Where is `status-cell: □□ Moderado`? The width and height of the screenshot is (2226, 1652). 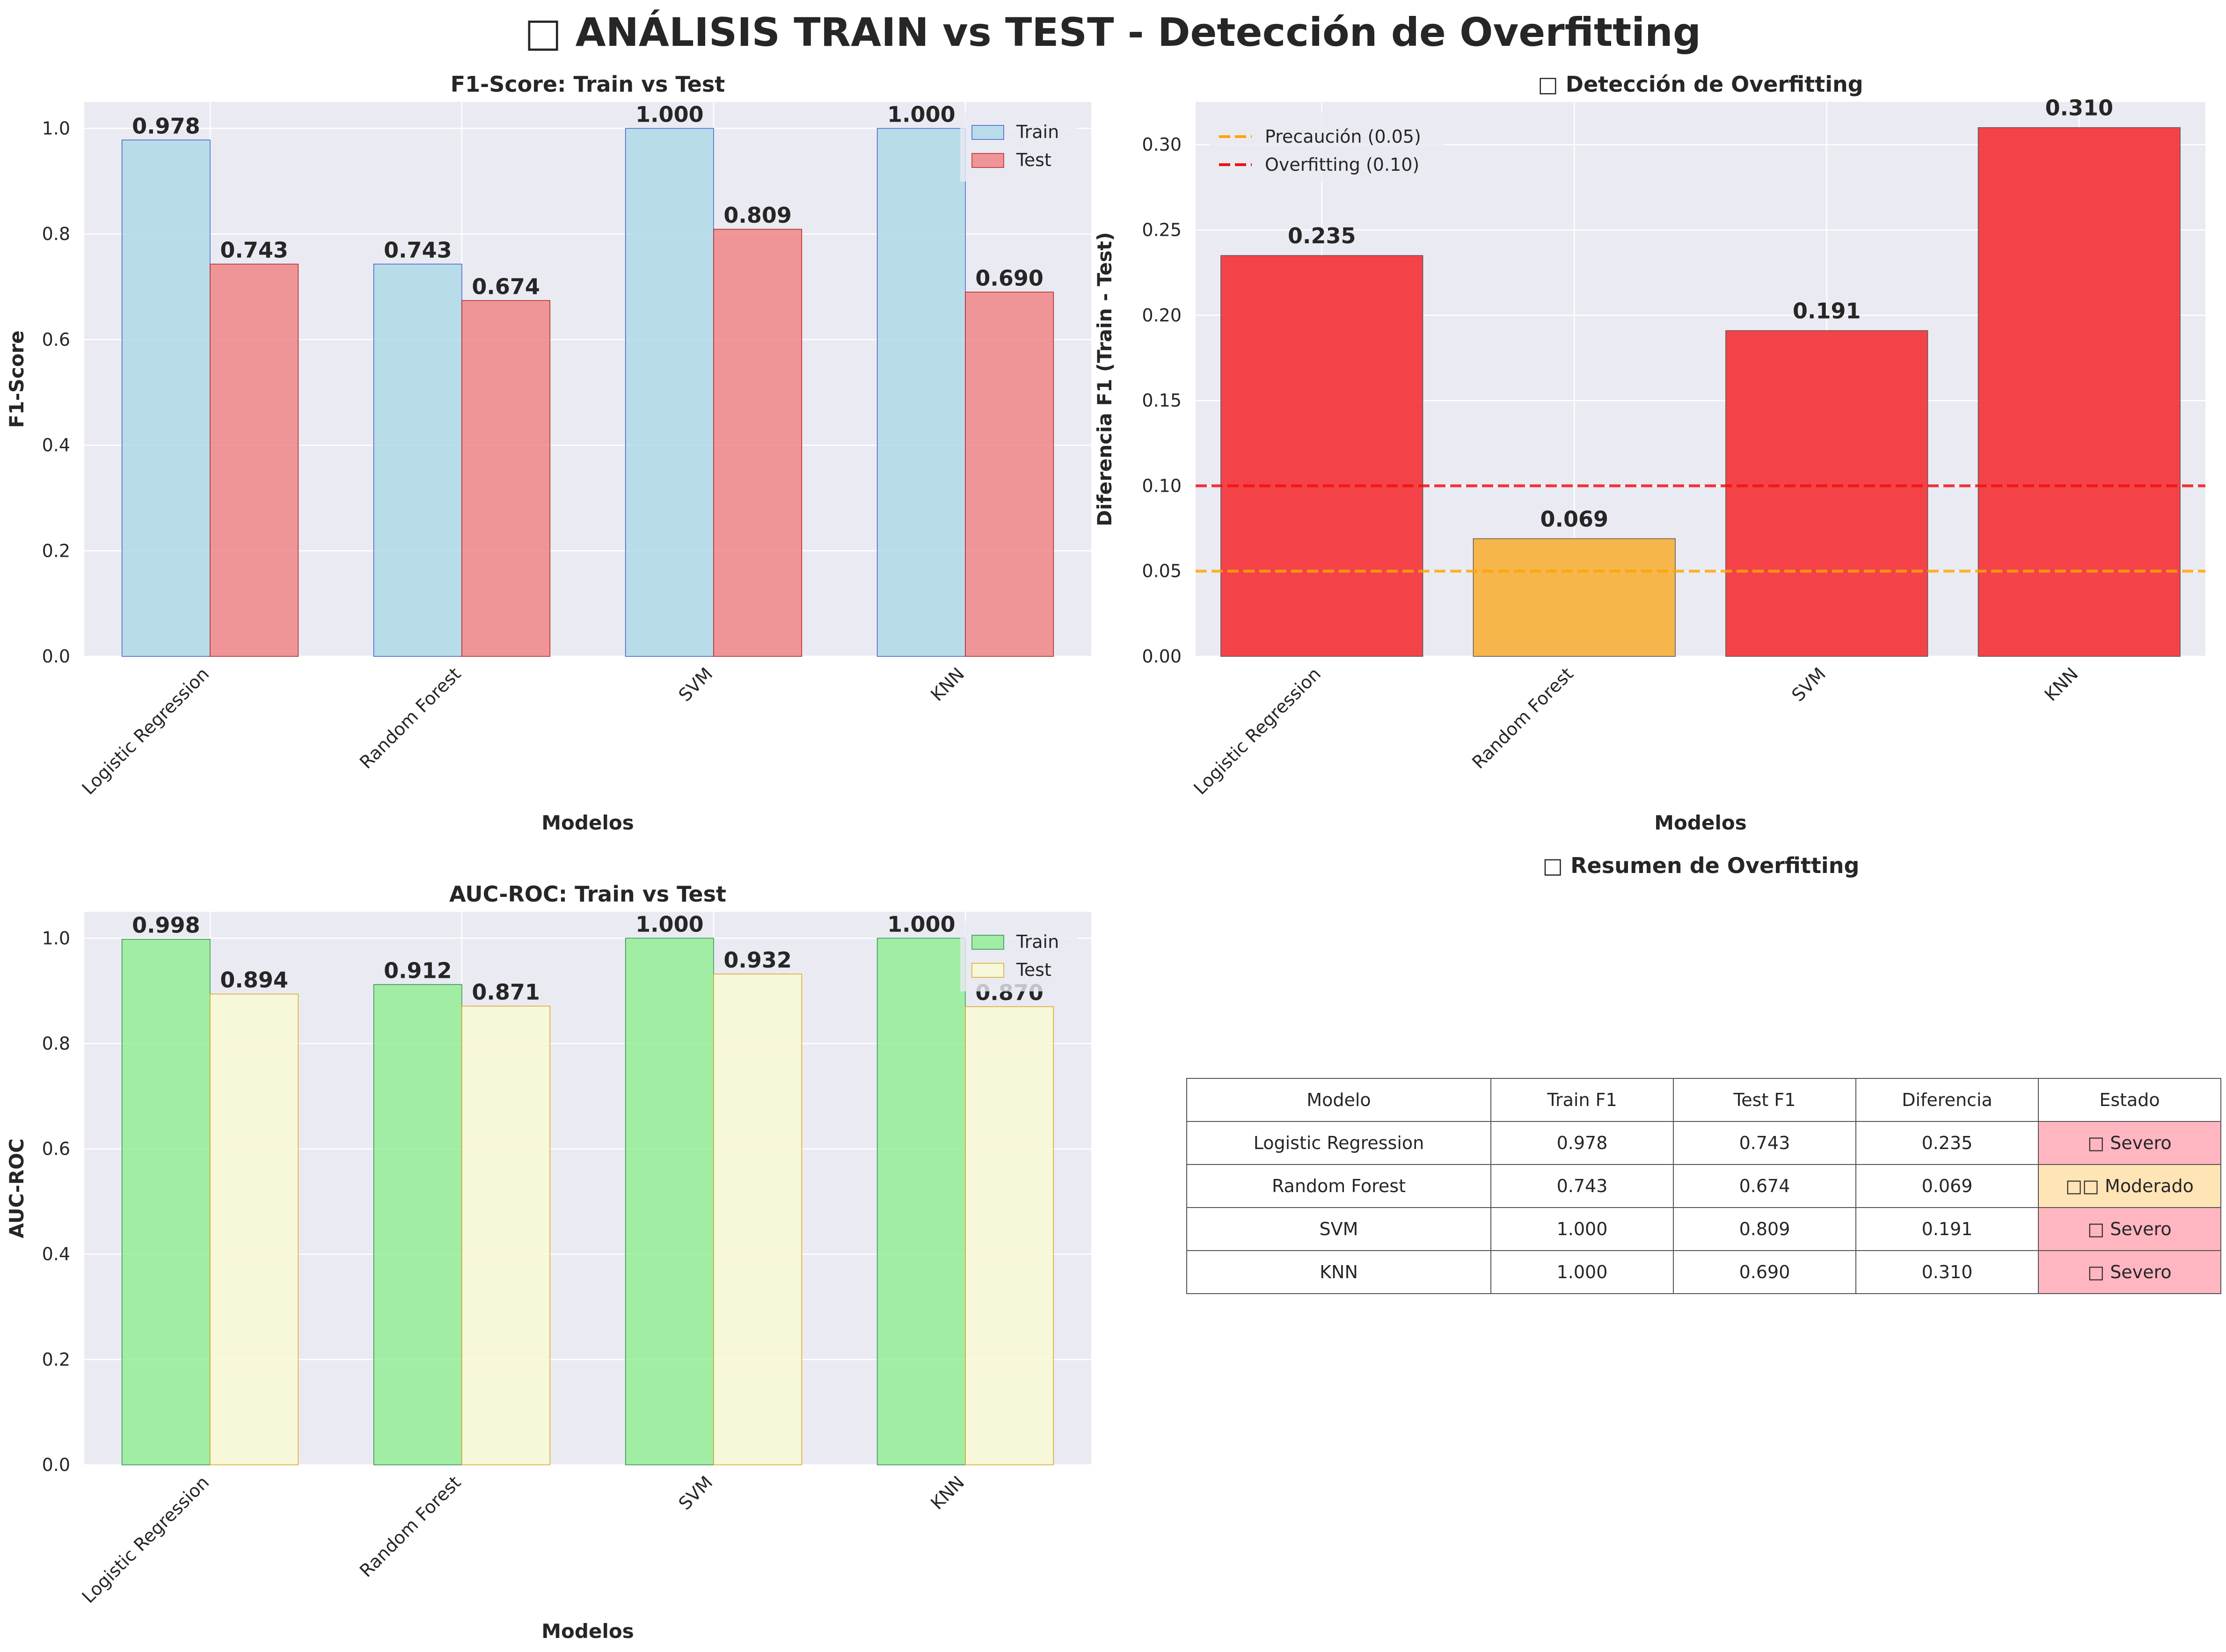 status-cell: □□ Moderado is located at coordinates (2129, 1186).